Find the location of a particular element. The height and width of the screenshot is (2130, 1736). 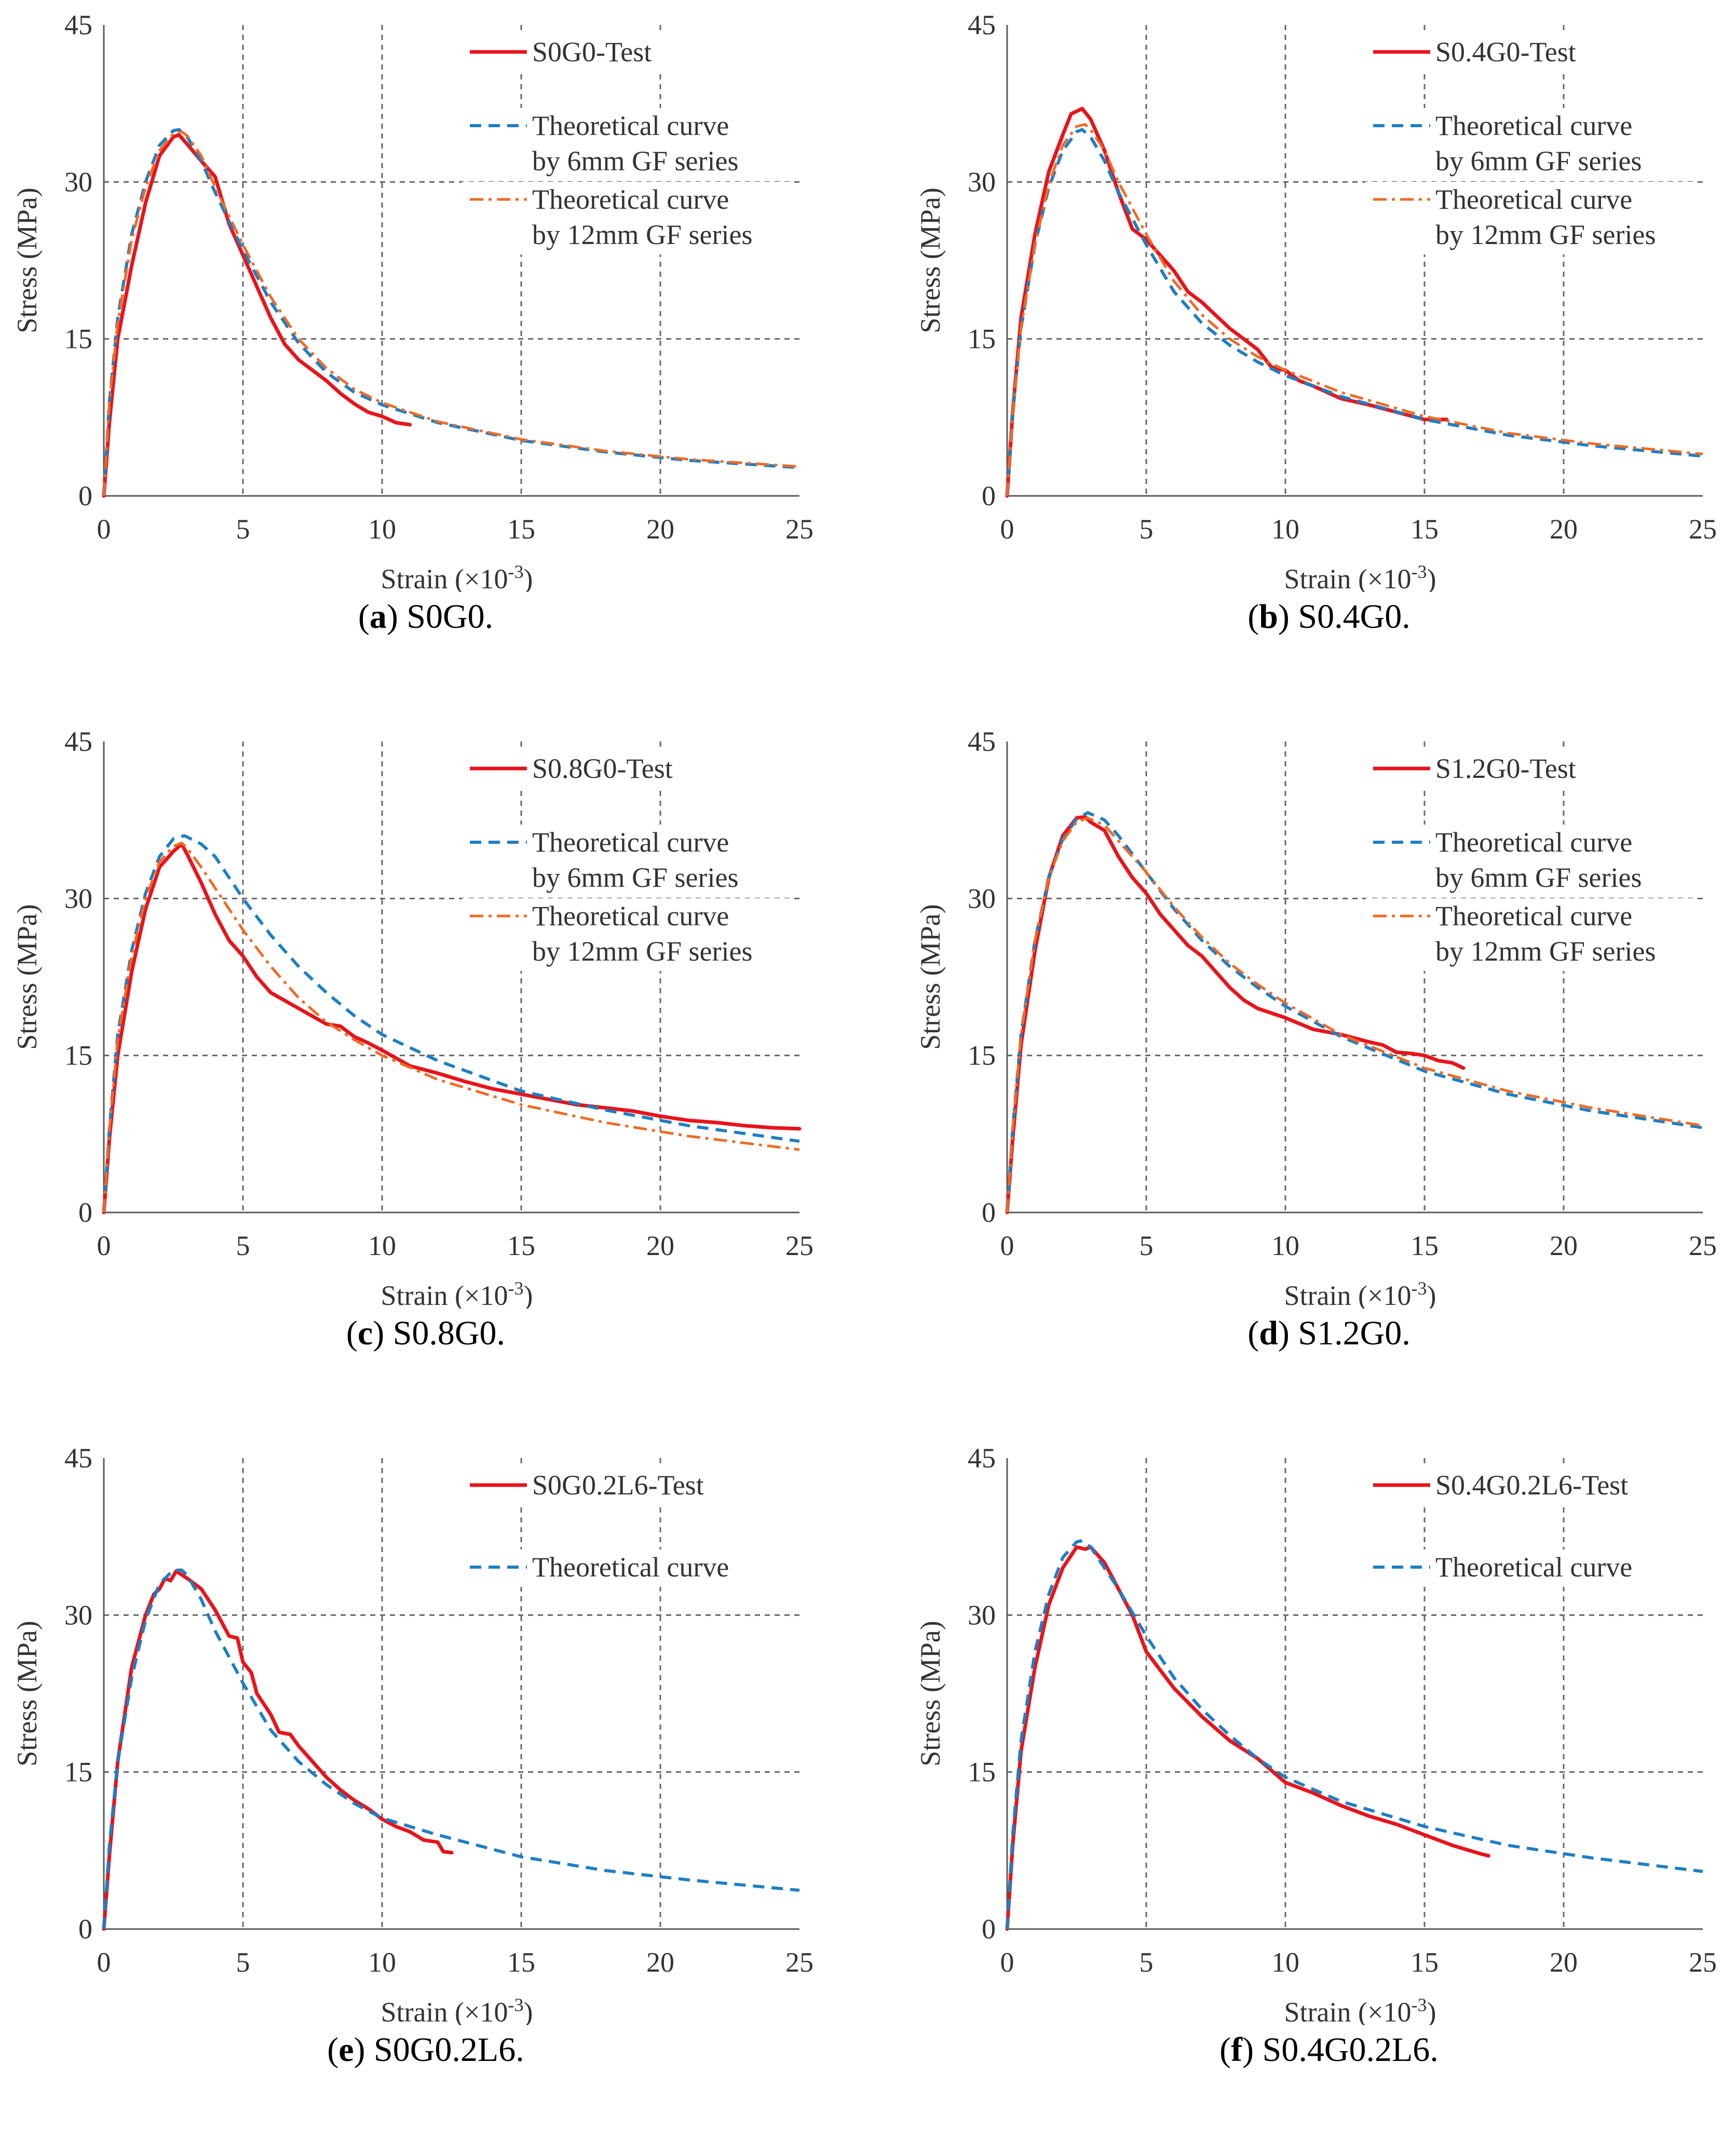

caption-c: (c) S0.8G0. is located at coordinates (426, 1333).